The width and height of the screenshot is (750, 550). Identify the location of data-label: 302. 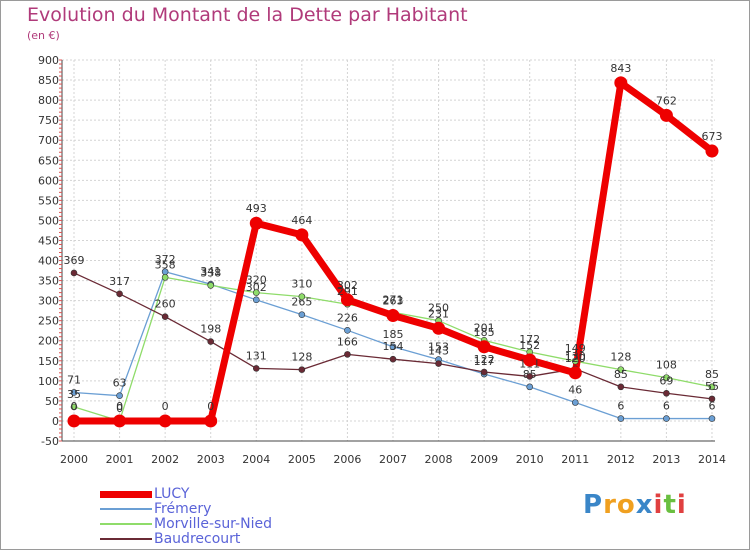
(347, 285).